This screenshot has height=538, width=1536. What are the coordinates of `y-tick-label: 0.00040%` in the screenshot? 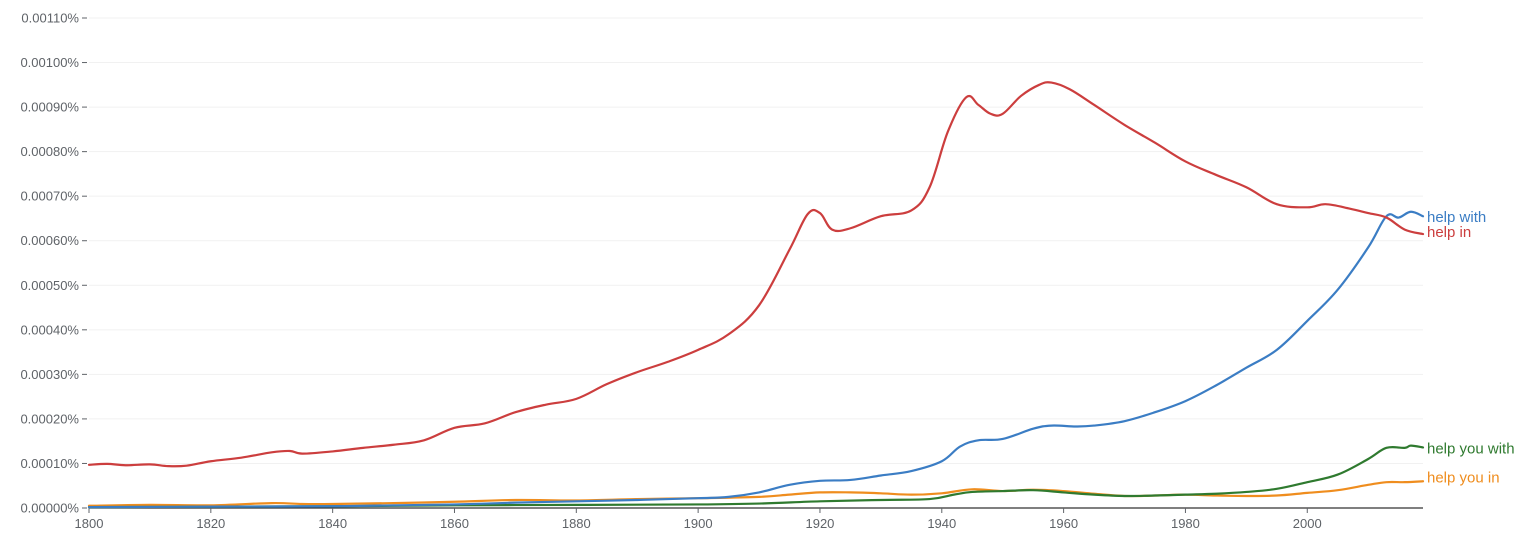 It's located at (49, 329).